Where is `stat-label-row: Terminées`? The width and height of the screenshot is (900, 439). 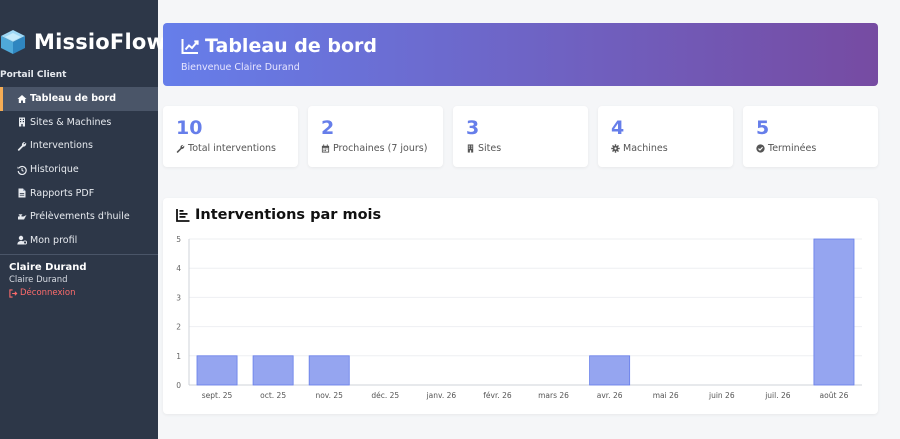 stat-label-row: Terminées is located at coordinates (786, 148).